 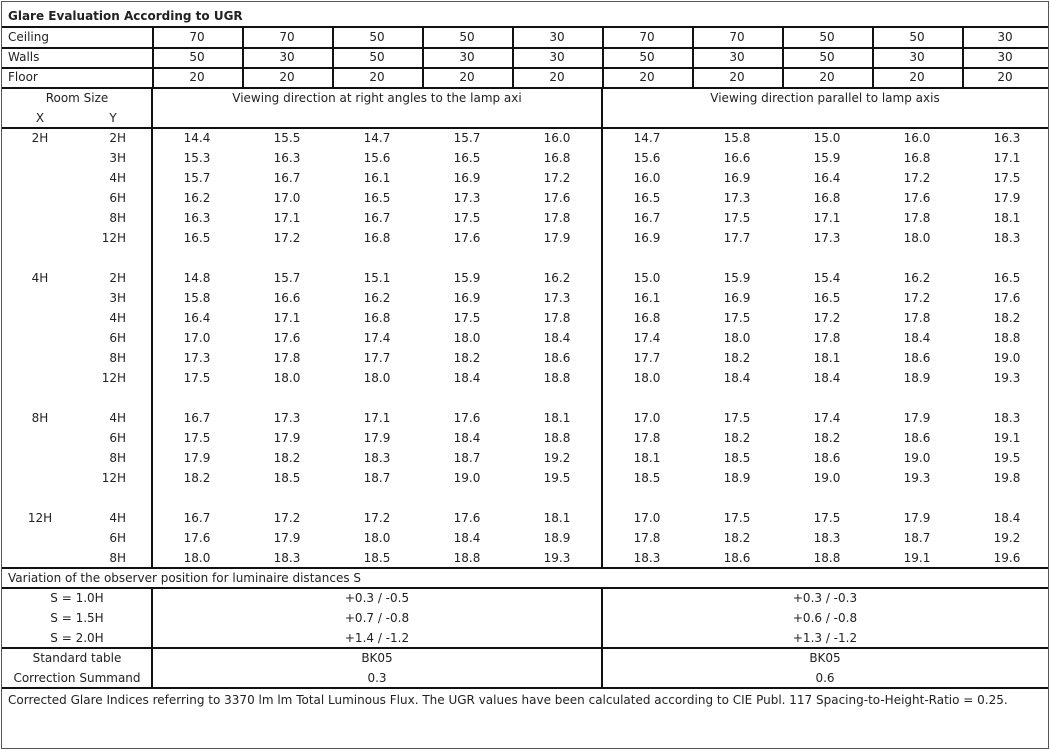 I want to click on ugr-value: 17.6, so click(x=1007, y=298).